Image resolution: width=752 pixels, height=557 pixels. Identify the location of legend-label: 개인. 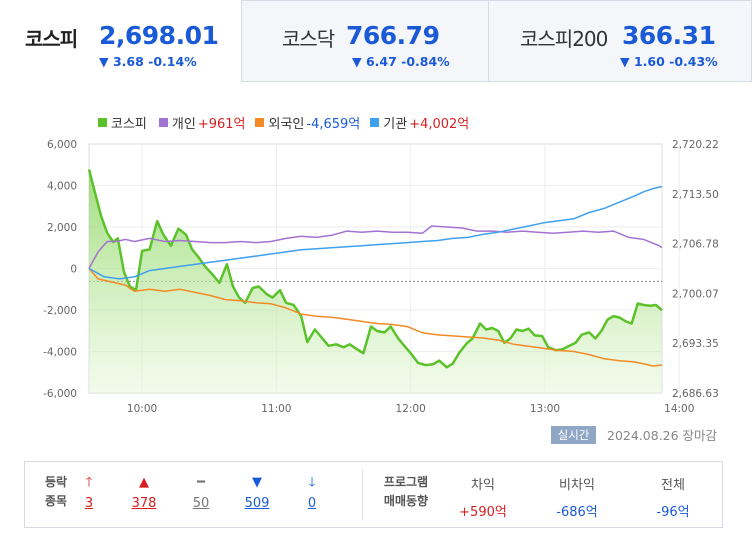
(183, 124).